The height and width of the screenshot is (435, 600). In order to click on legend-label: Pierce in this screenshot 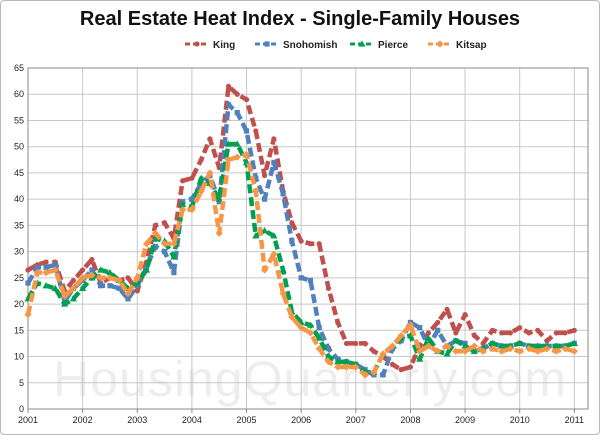, I will do `click(393, 45)`.